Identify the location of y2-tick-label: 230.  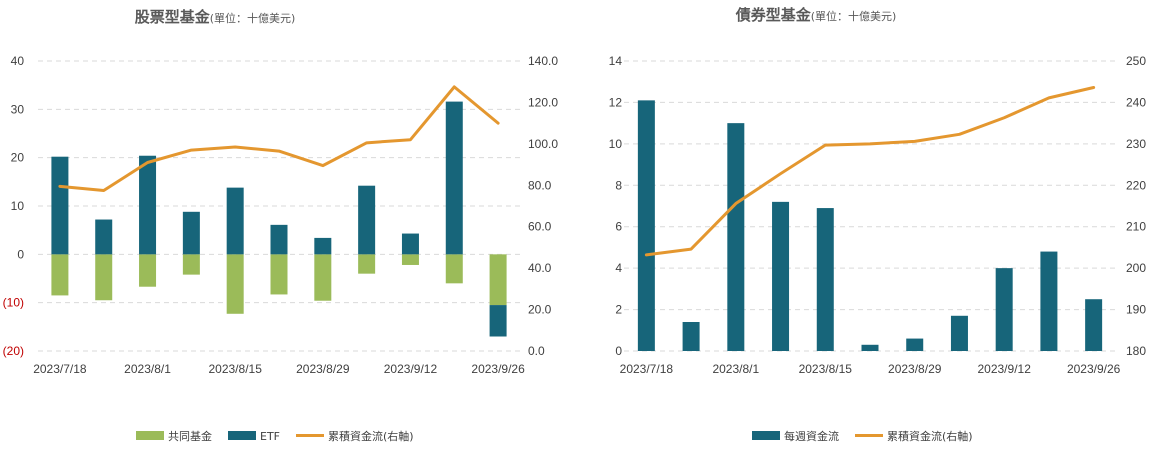
(1136, 144).